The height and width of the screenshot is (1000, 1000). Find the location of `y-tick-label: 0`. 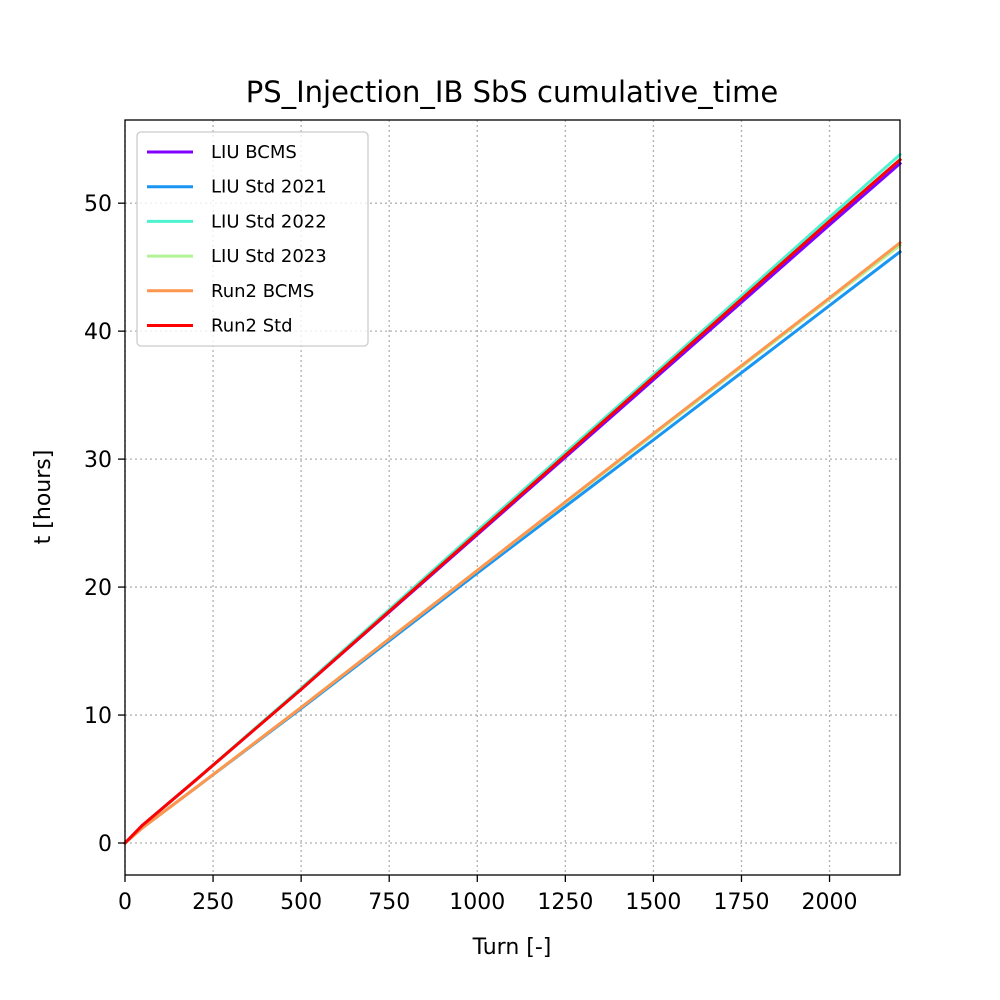

y-tick-label: 0 is located at coordinates (105, 844).